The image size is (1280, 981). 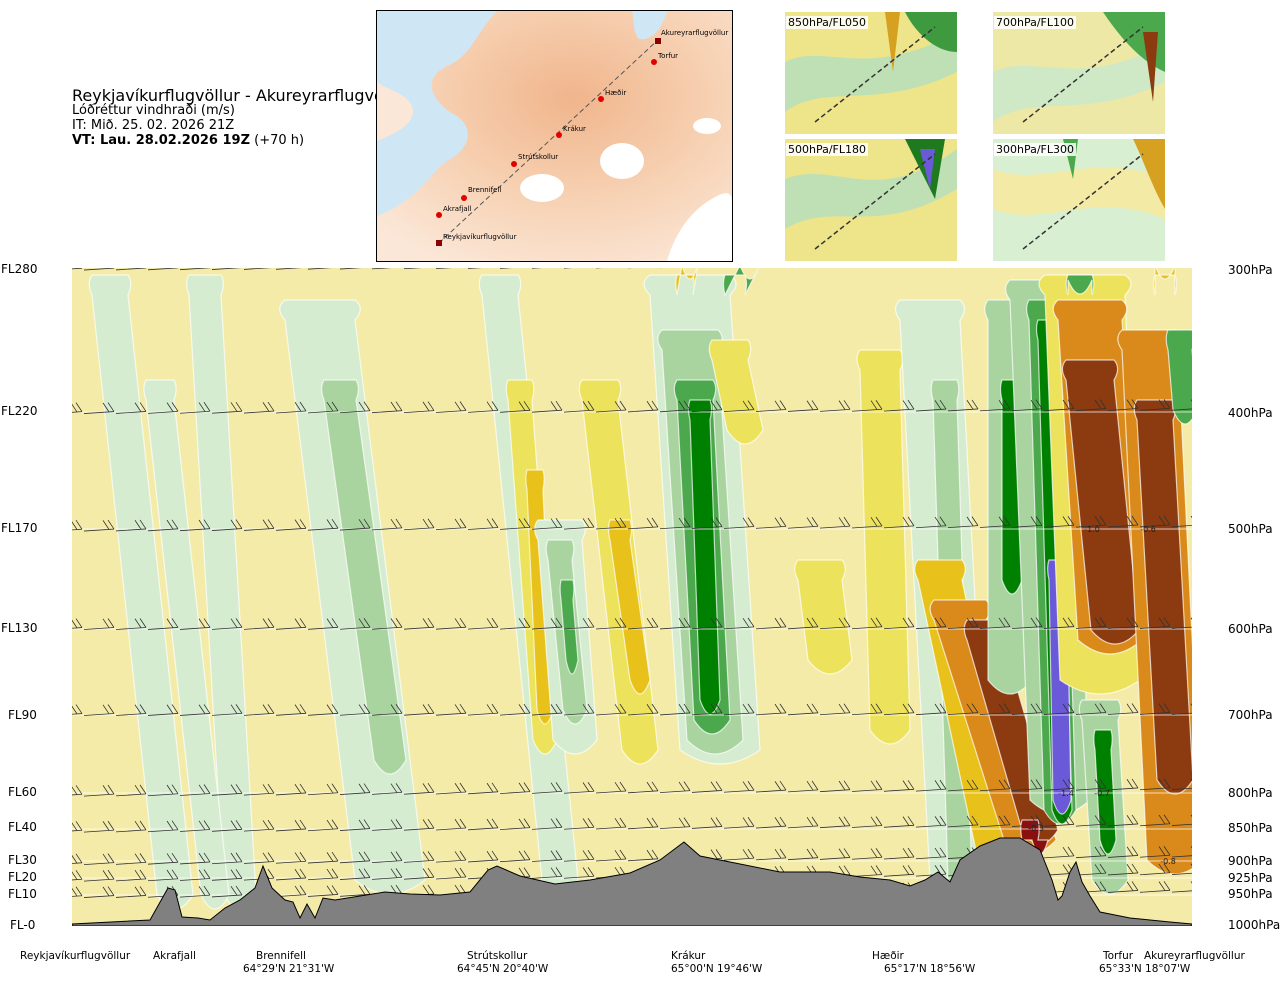 I want to click on pressure-label: 850hPa, so click(x=1250, y=828).